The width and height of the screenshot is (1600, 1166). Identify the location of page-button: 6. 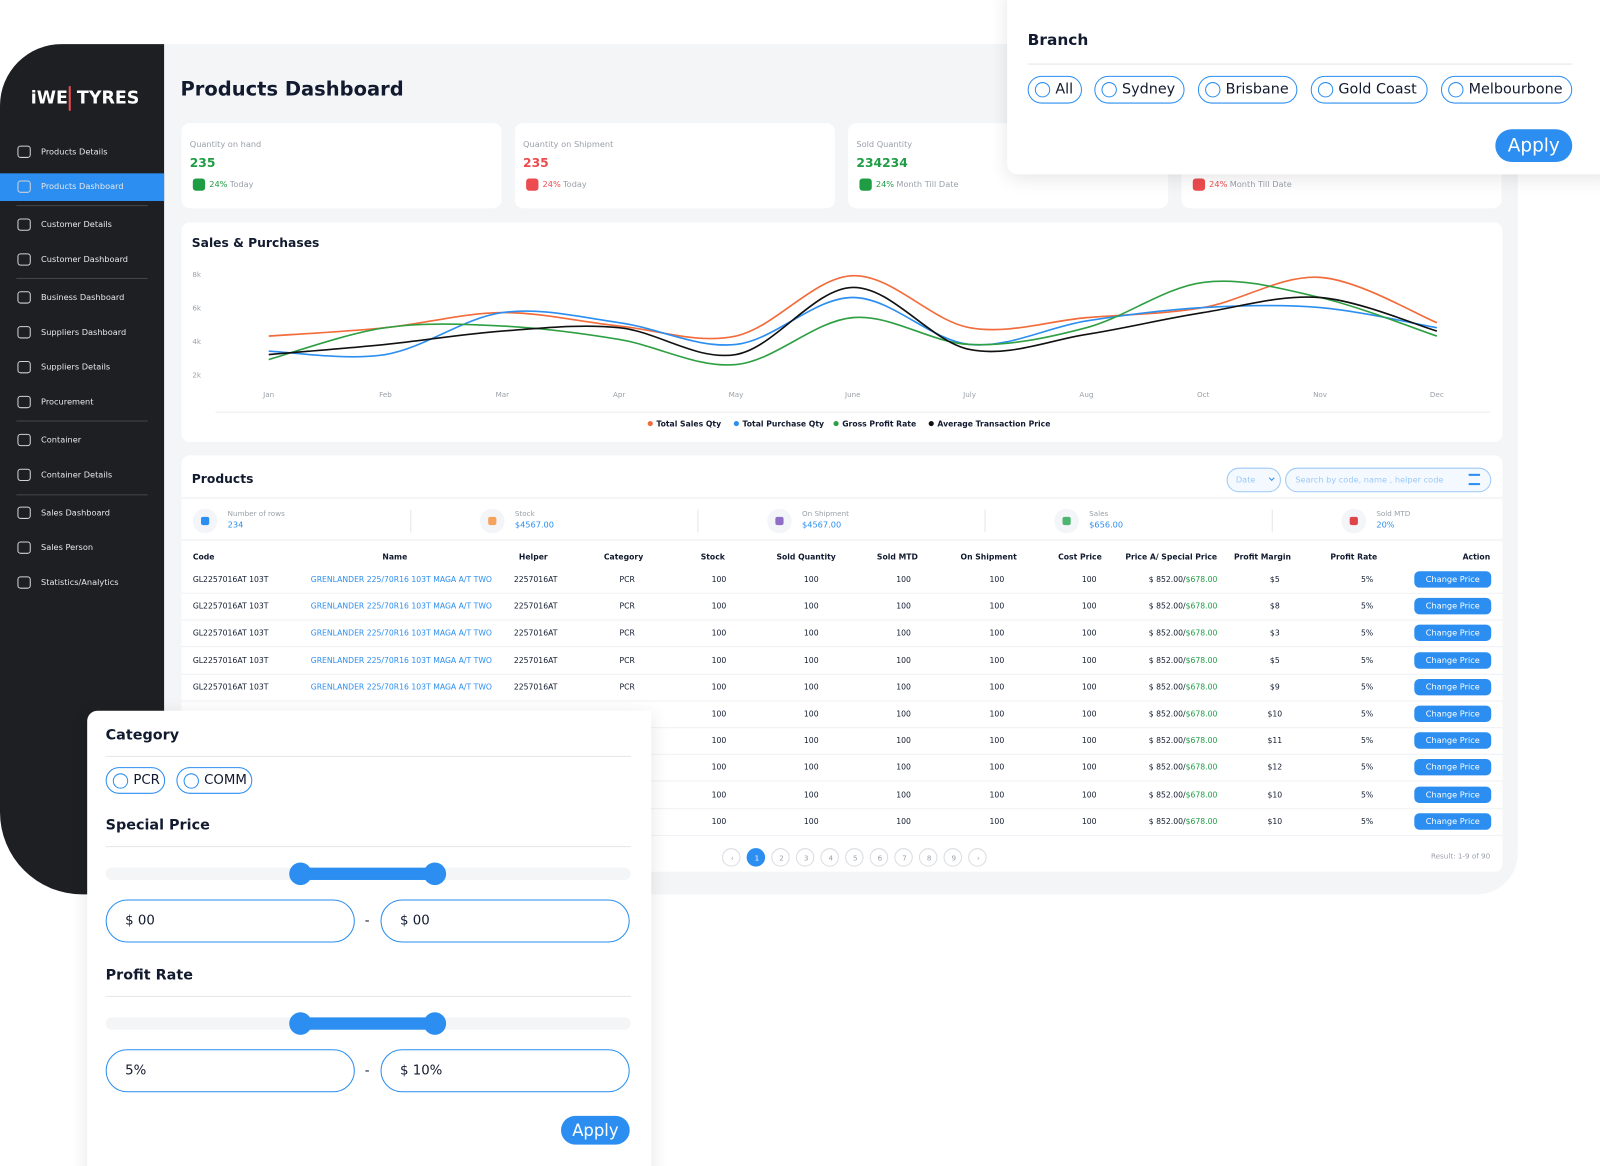
(879, 857).